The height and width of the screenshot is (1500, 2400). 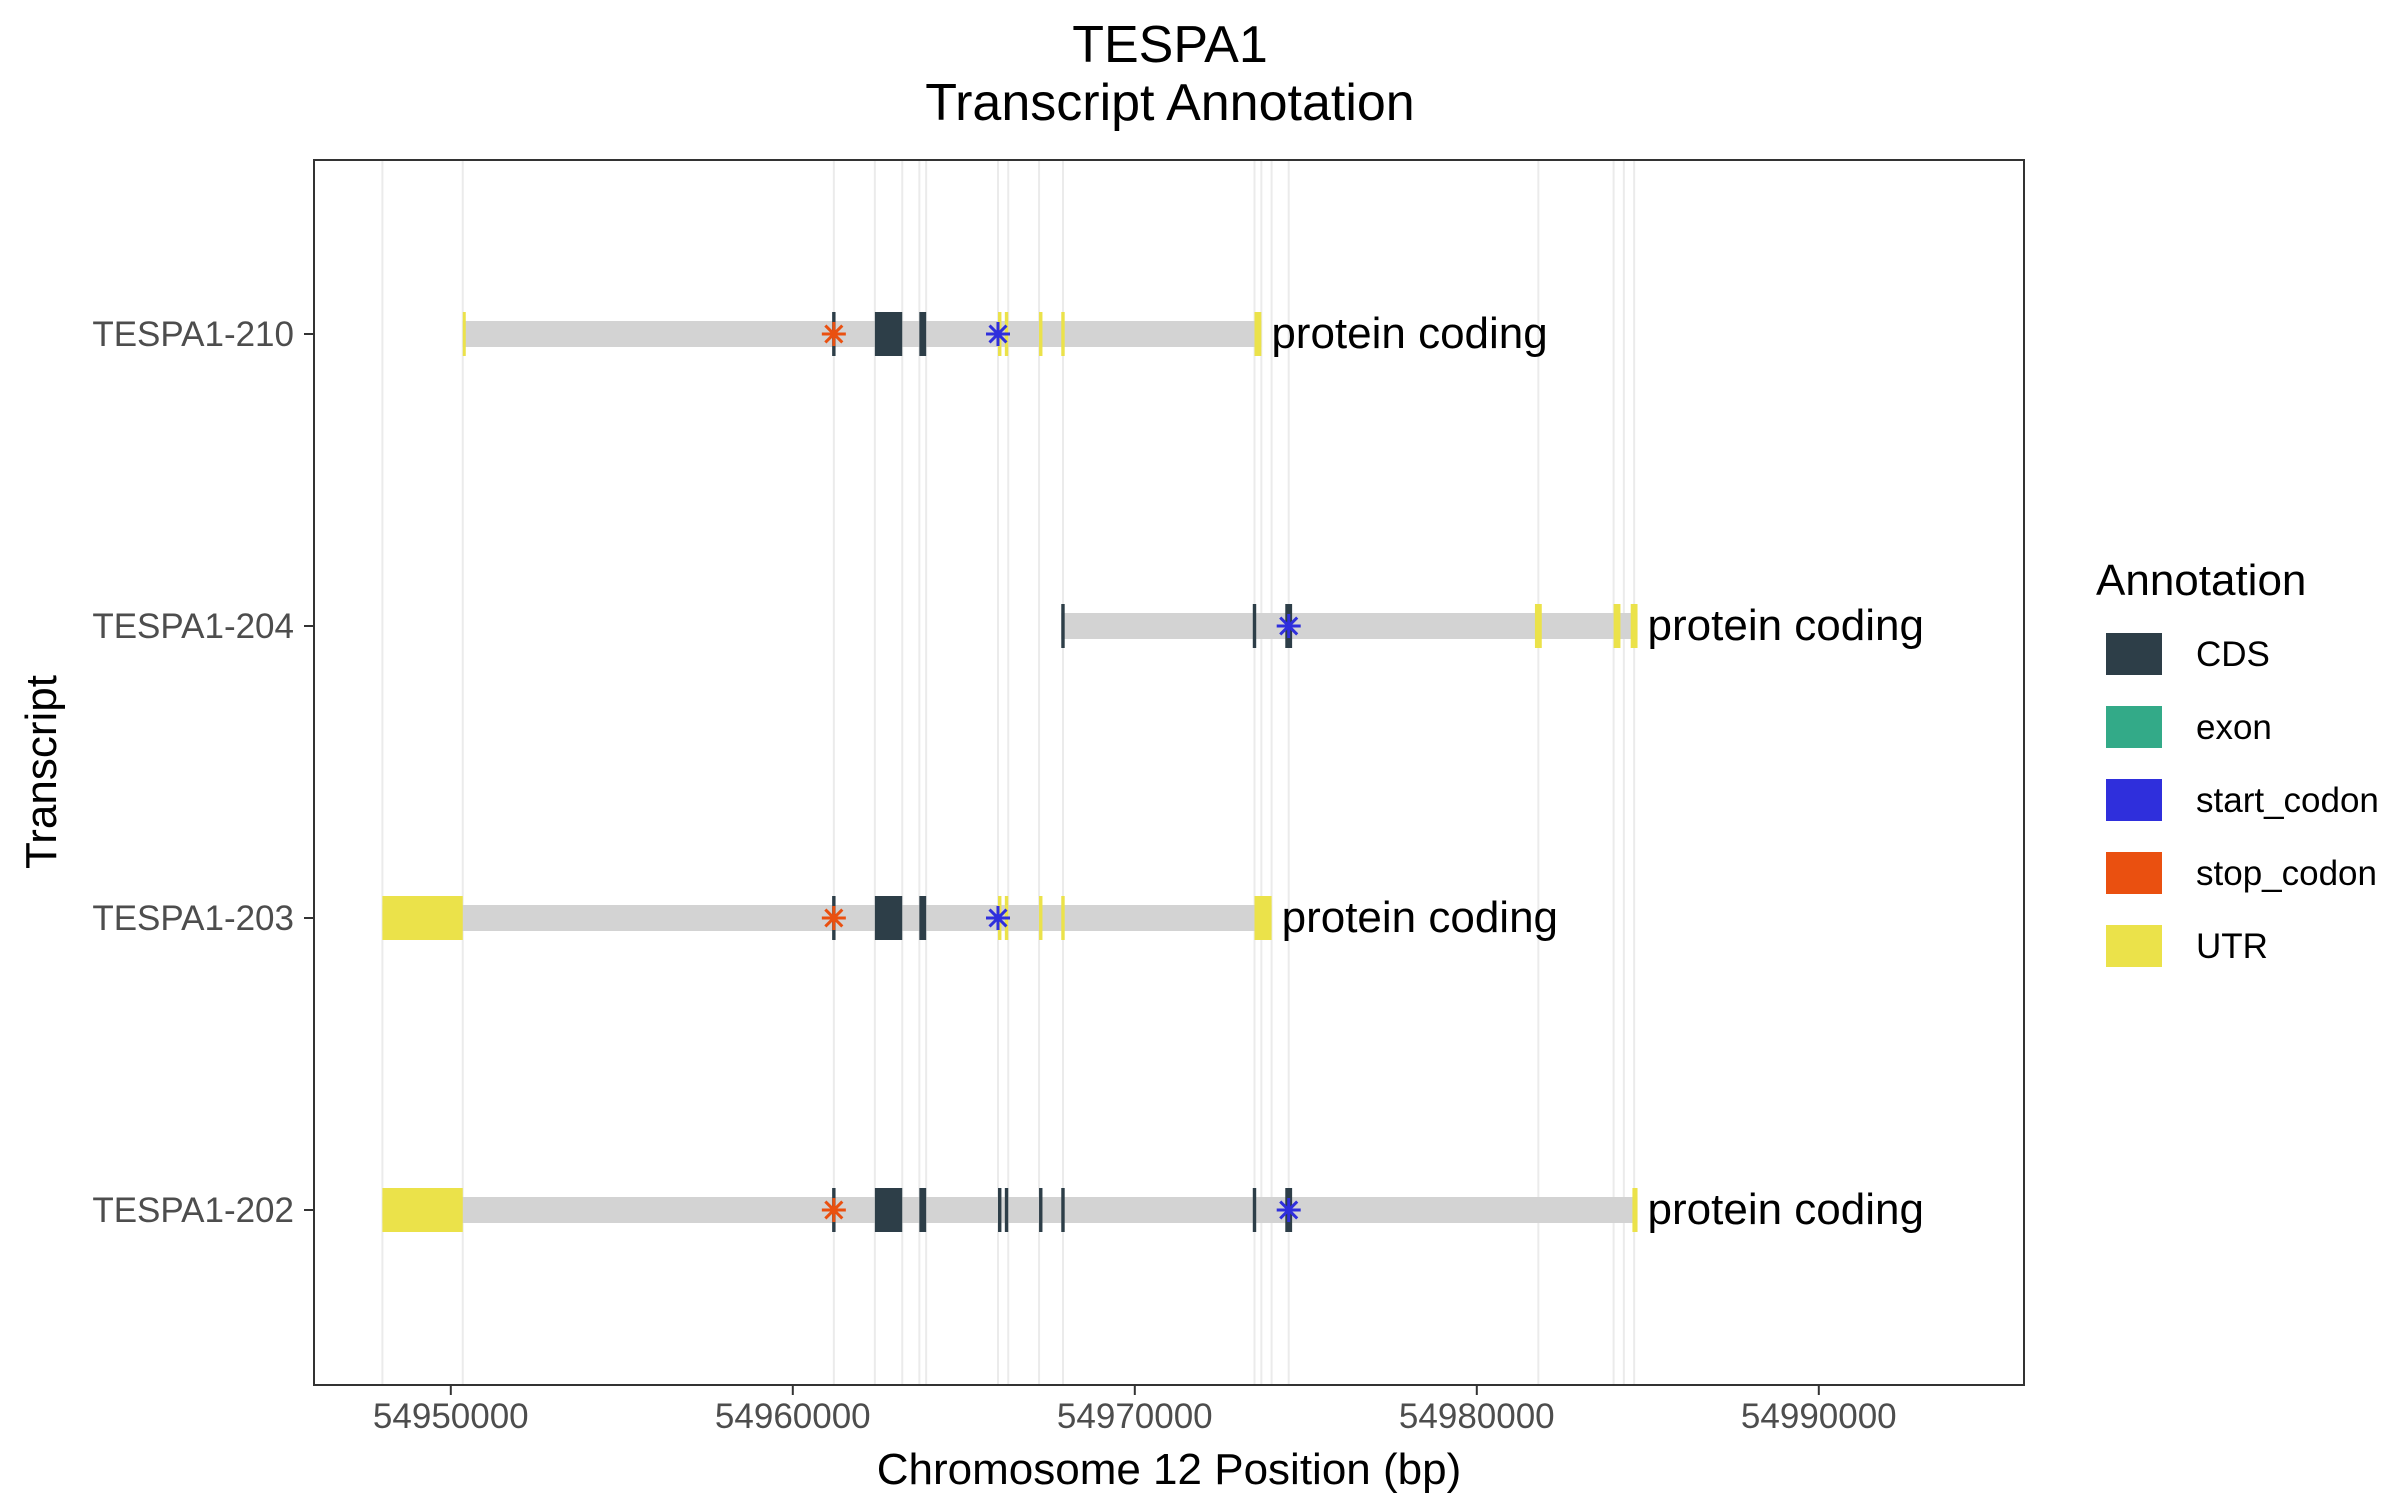 What do you see at coordinates (2234, 727) in the screenshot?
I see `legend-label: exon` at bounding box center [2234, 727].